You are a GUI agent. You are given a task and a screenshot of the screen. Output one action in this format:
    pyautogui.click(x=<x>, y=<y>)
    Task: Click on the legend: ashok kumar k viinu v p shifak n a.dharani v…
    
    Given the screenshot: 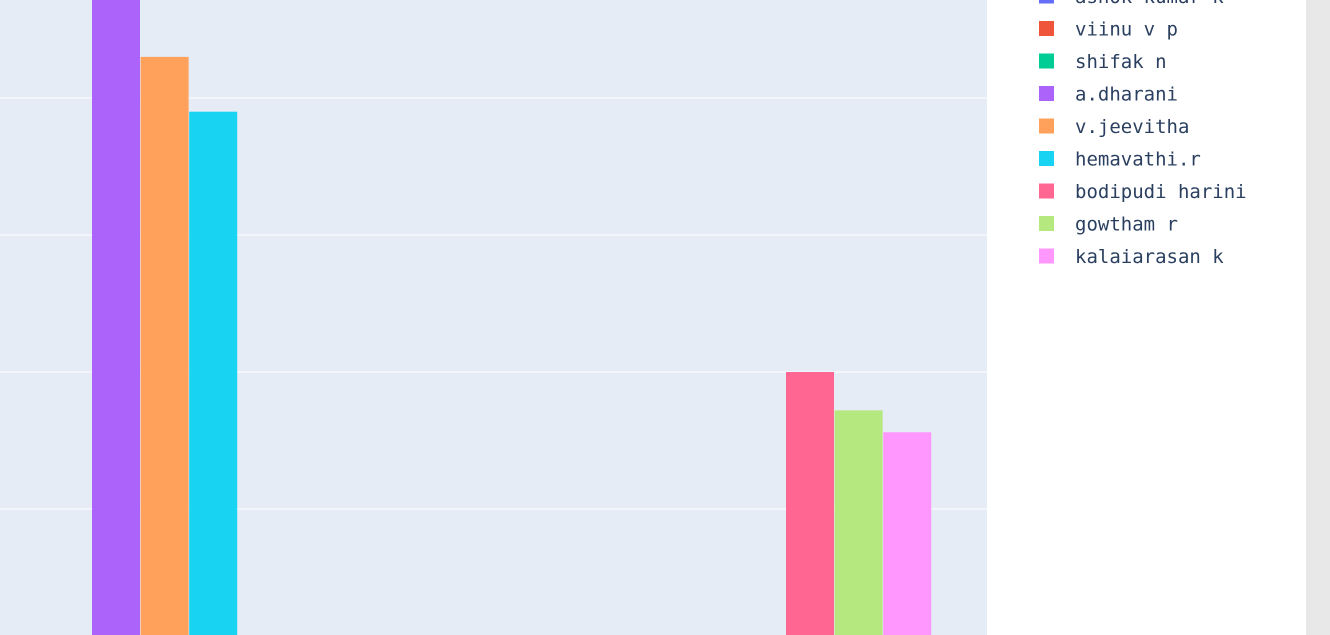 What is the action you would take?
    pyautogui.click(x=1143, y=134)
    